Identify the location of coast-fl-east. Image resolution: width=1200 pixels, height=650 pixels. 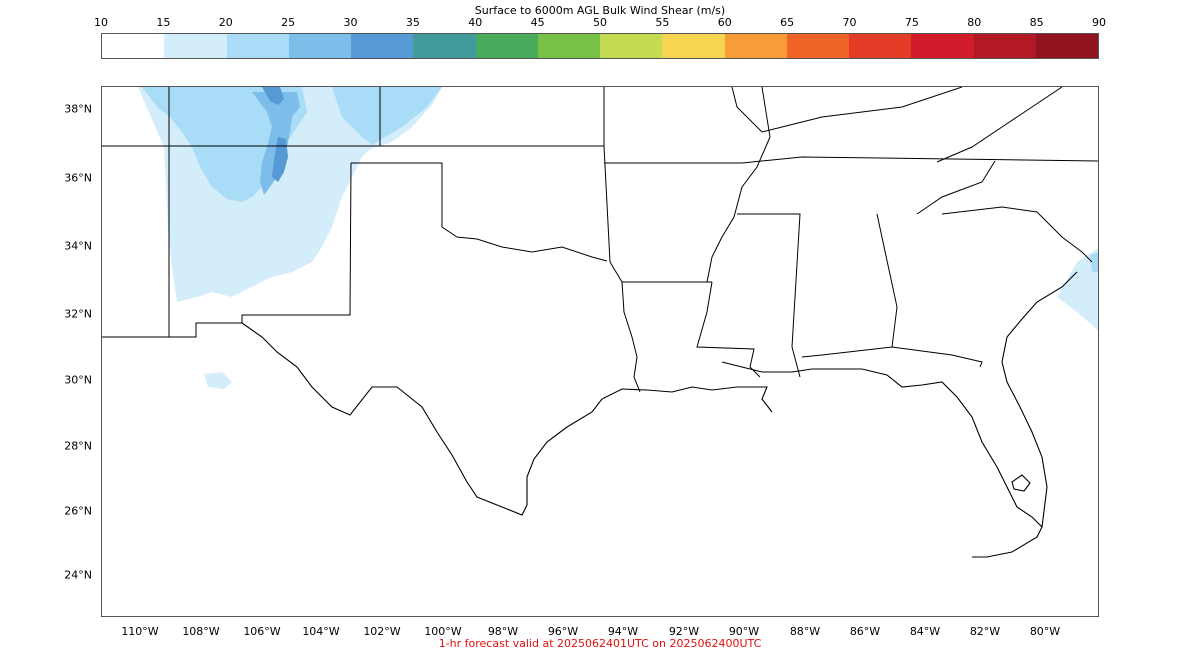
(1039, 399).